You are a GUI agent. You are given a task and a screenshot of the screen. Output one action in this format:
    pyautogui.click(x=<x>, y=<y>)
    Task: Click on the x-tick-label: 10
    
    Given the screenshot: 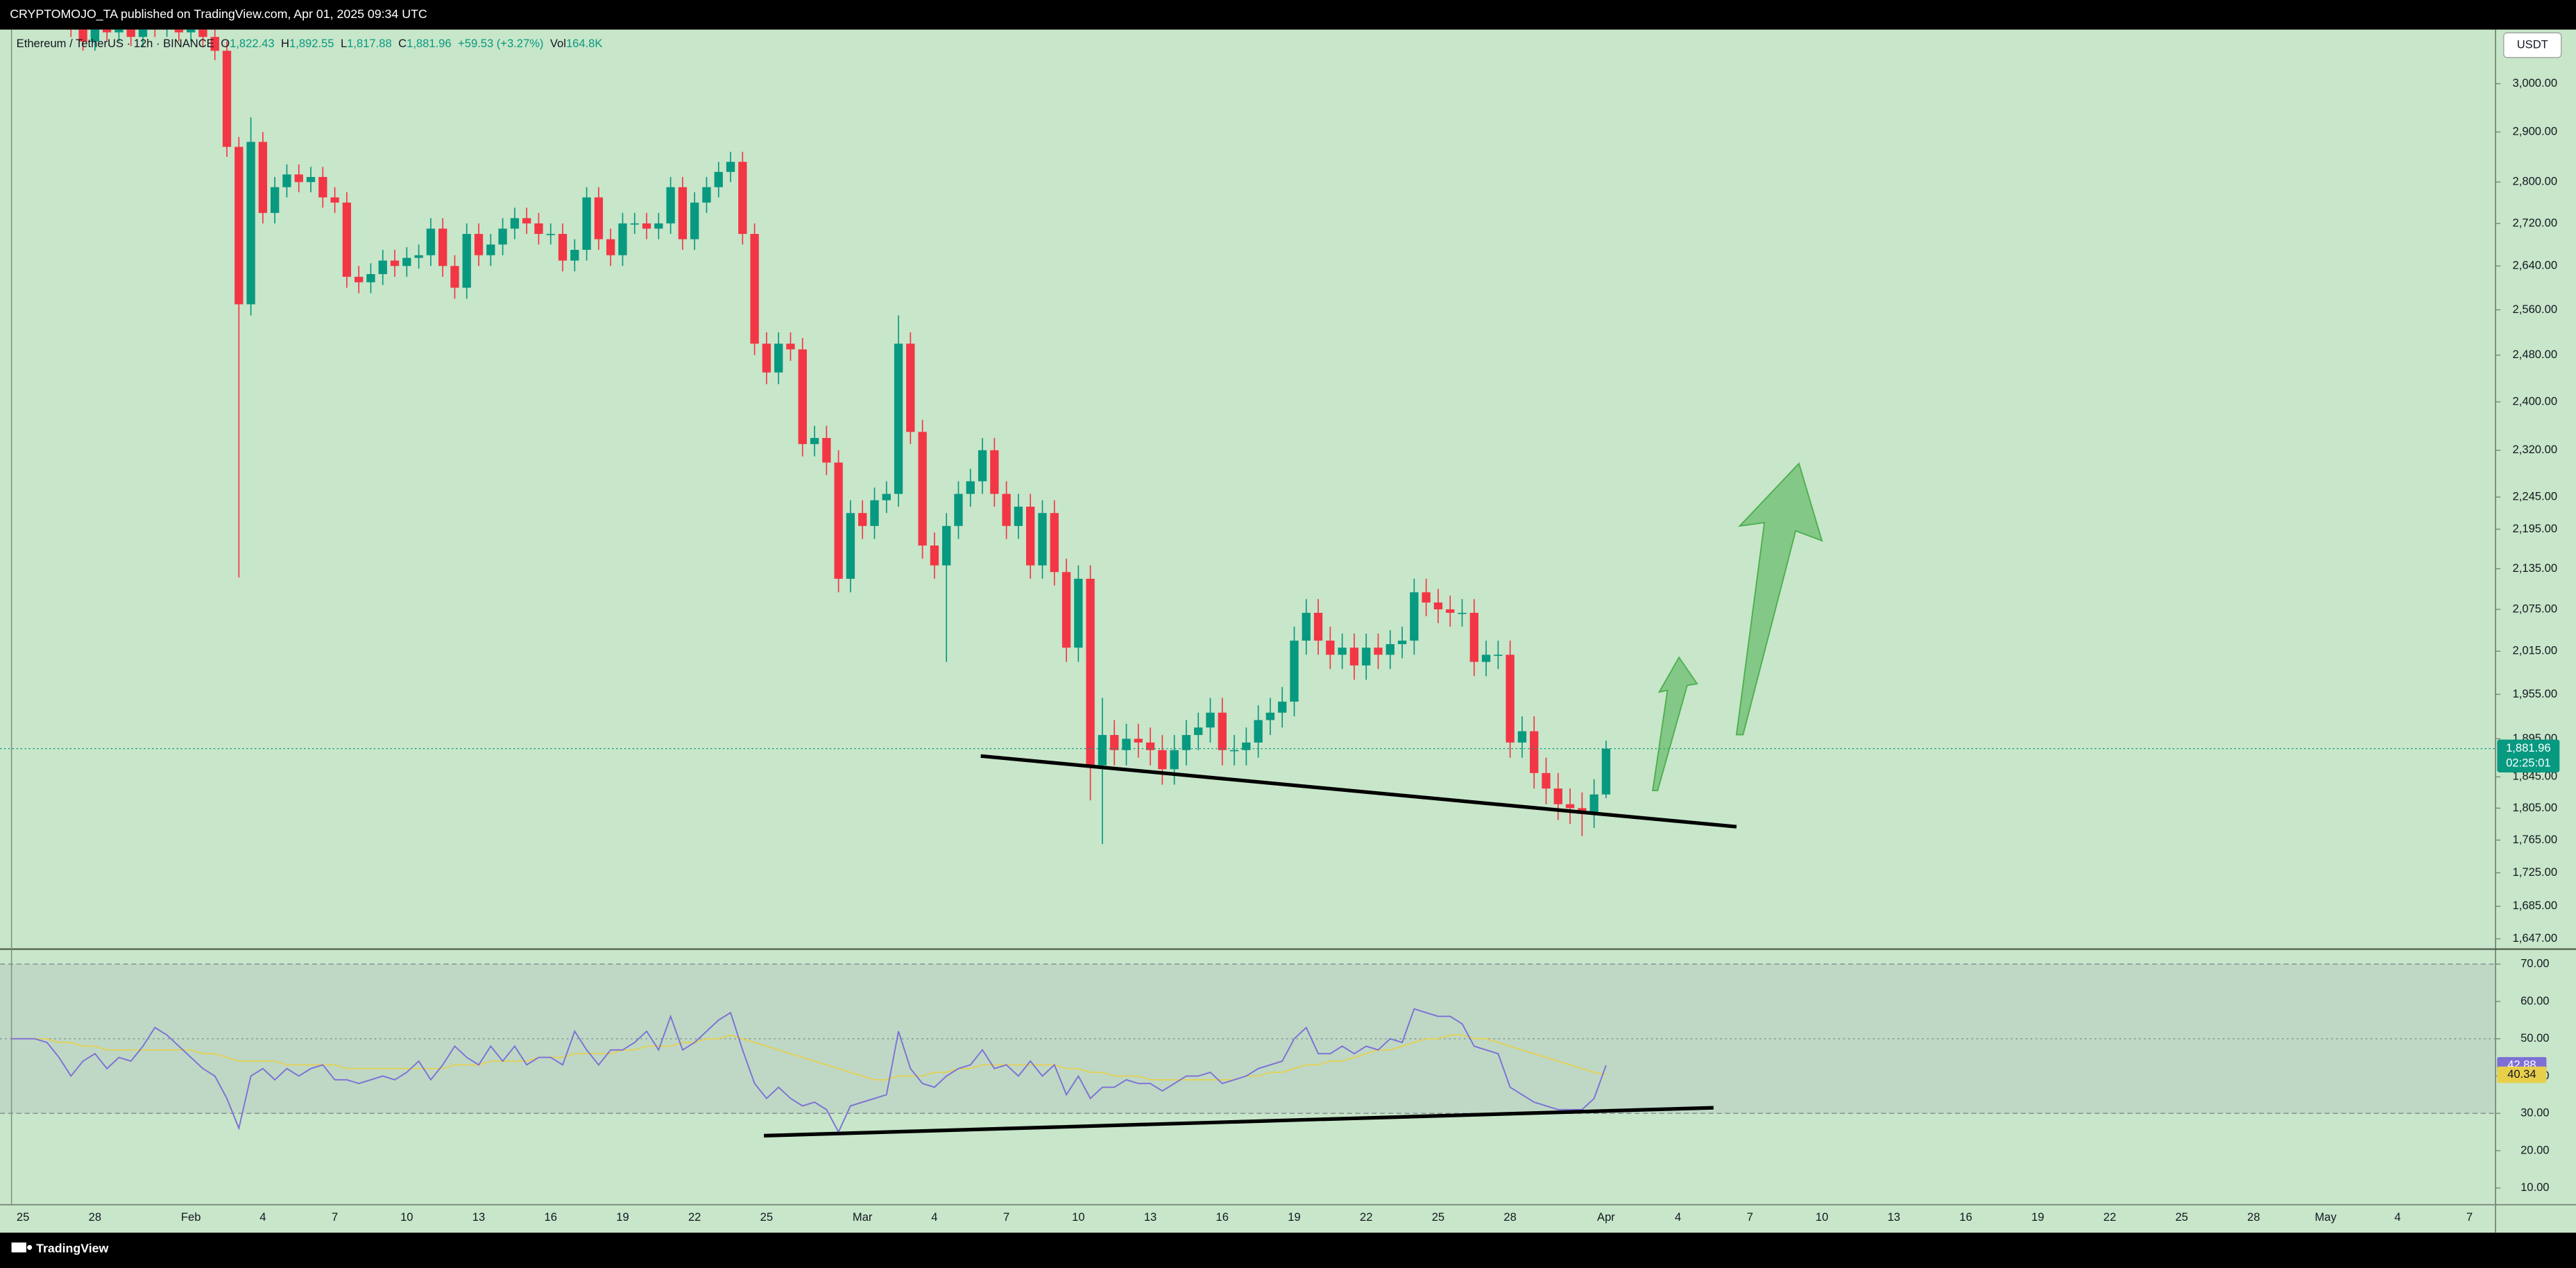 What is the action you would take?
    pyautogui.click(x=406, y=1217)
    